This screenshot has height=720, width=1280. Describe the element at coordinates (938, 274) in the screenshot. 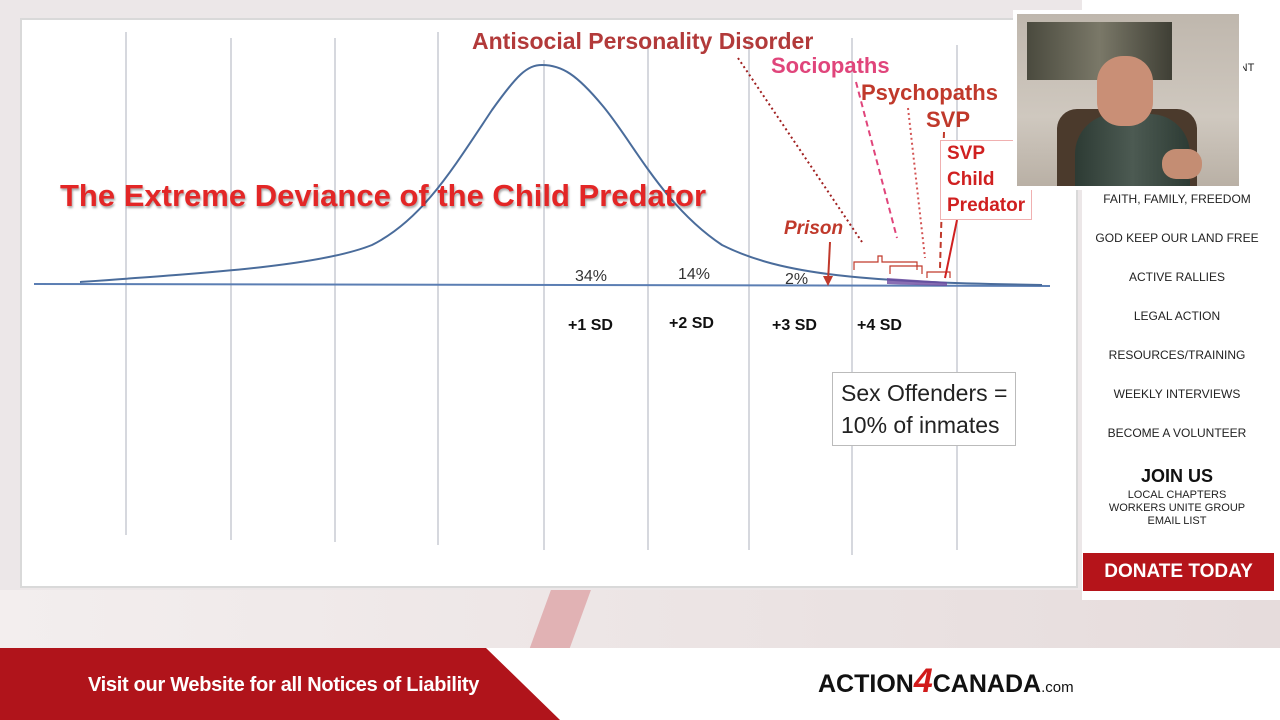

I see `bracket-svp` at that location.